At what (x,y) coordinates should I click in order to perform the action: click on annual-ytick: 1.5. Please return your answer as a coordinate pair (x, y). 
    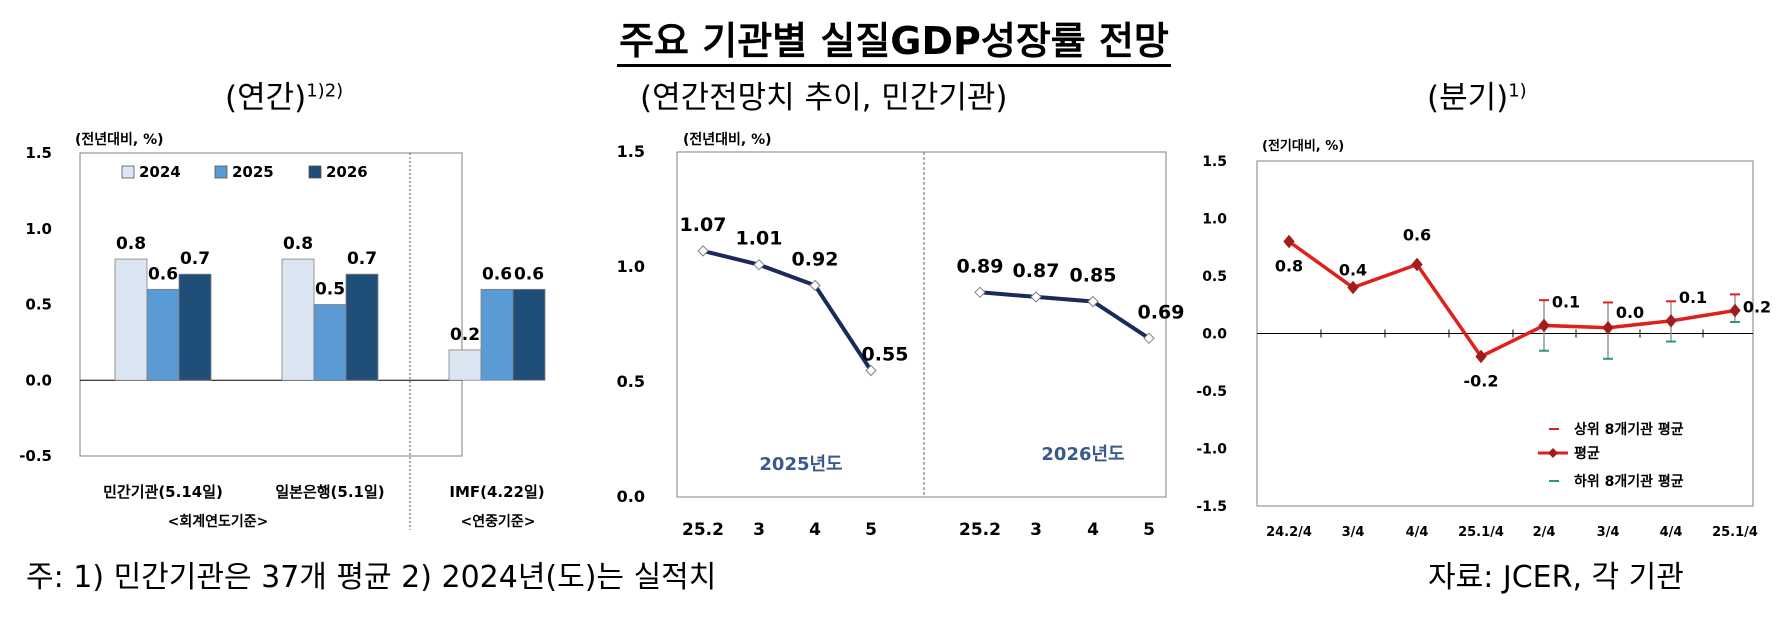
    Looking at the image, I should click on (38, 153).